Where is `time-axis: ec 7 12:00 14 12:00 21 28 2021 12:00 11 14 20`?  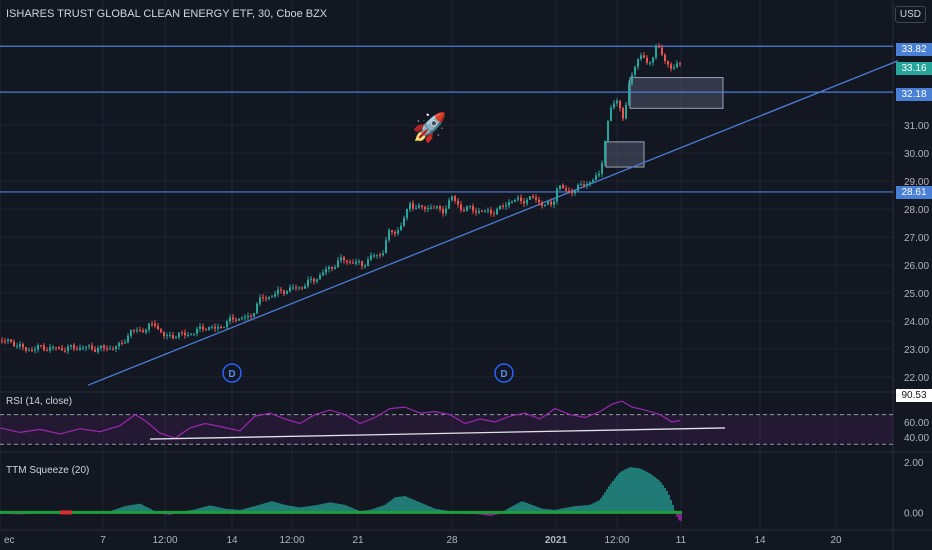
time-axis: ec 7 12:00 14 12:00 21 28 2021 12:00 11 14 20 is located at coordinates (423, 540).